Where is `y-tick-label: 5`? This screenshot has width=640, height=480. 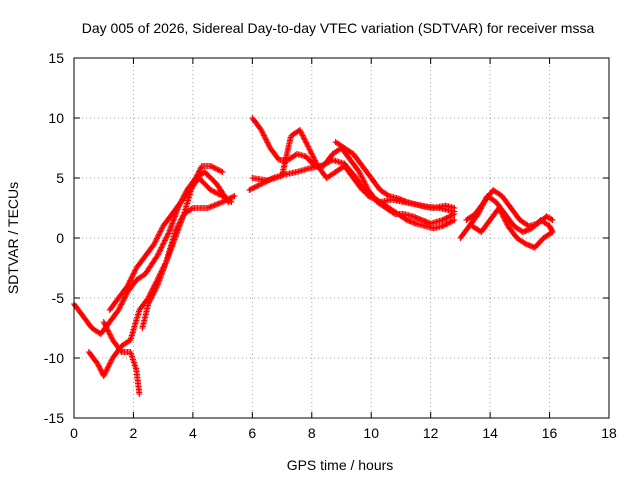
y-tick-label: 5 is located at coordinates (60, 178).